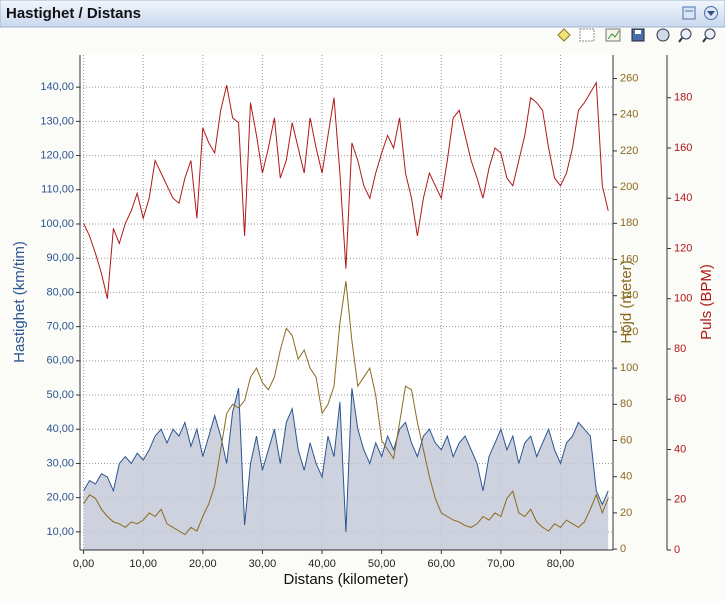 This screenshot has height=601, width=725. What do you see at coordinates (683, 98) in the screenshot?
I see `y3-tick-label: 180` at bounding box center [683, 98].